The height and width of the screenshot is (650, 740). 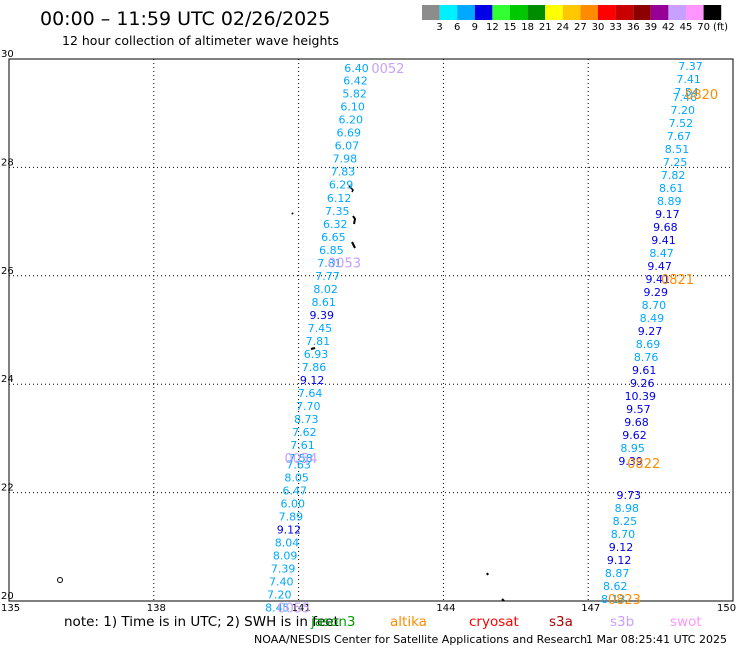 I want to click on x-tick-label: 141, so click(x=301, y=608).